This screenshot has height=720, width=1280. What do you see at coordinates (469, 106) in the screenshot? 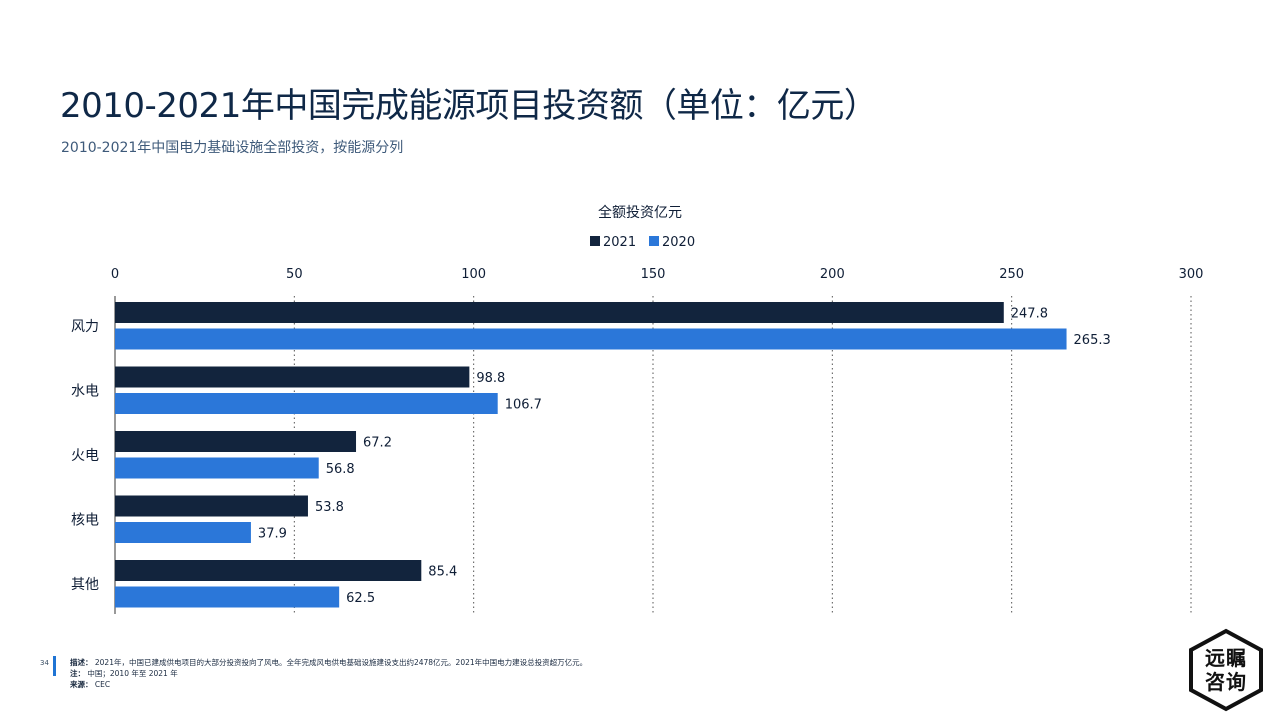
I see `page-title: 2010-2021年中国完成能源项目投资额（单位：亿元）` at bounding box center [469, 106].